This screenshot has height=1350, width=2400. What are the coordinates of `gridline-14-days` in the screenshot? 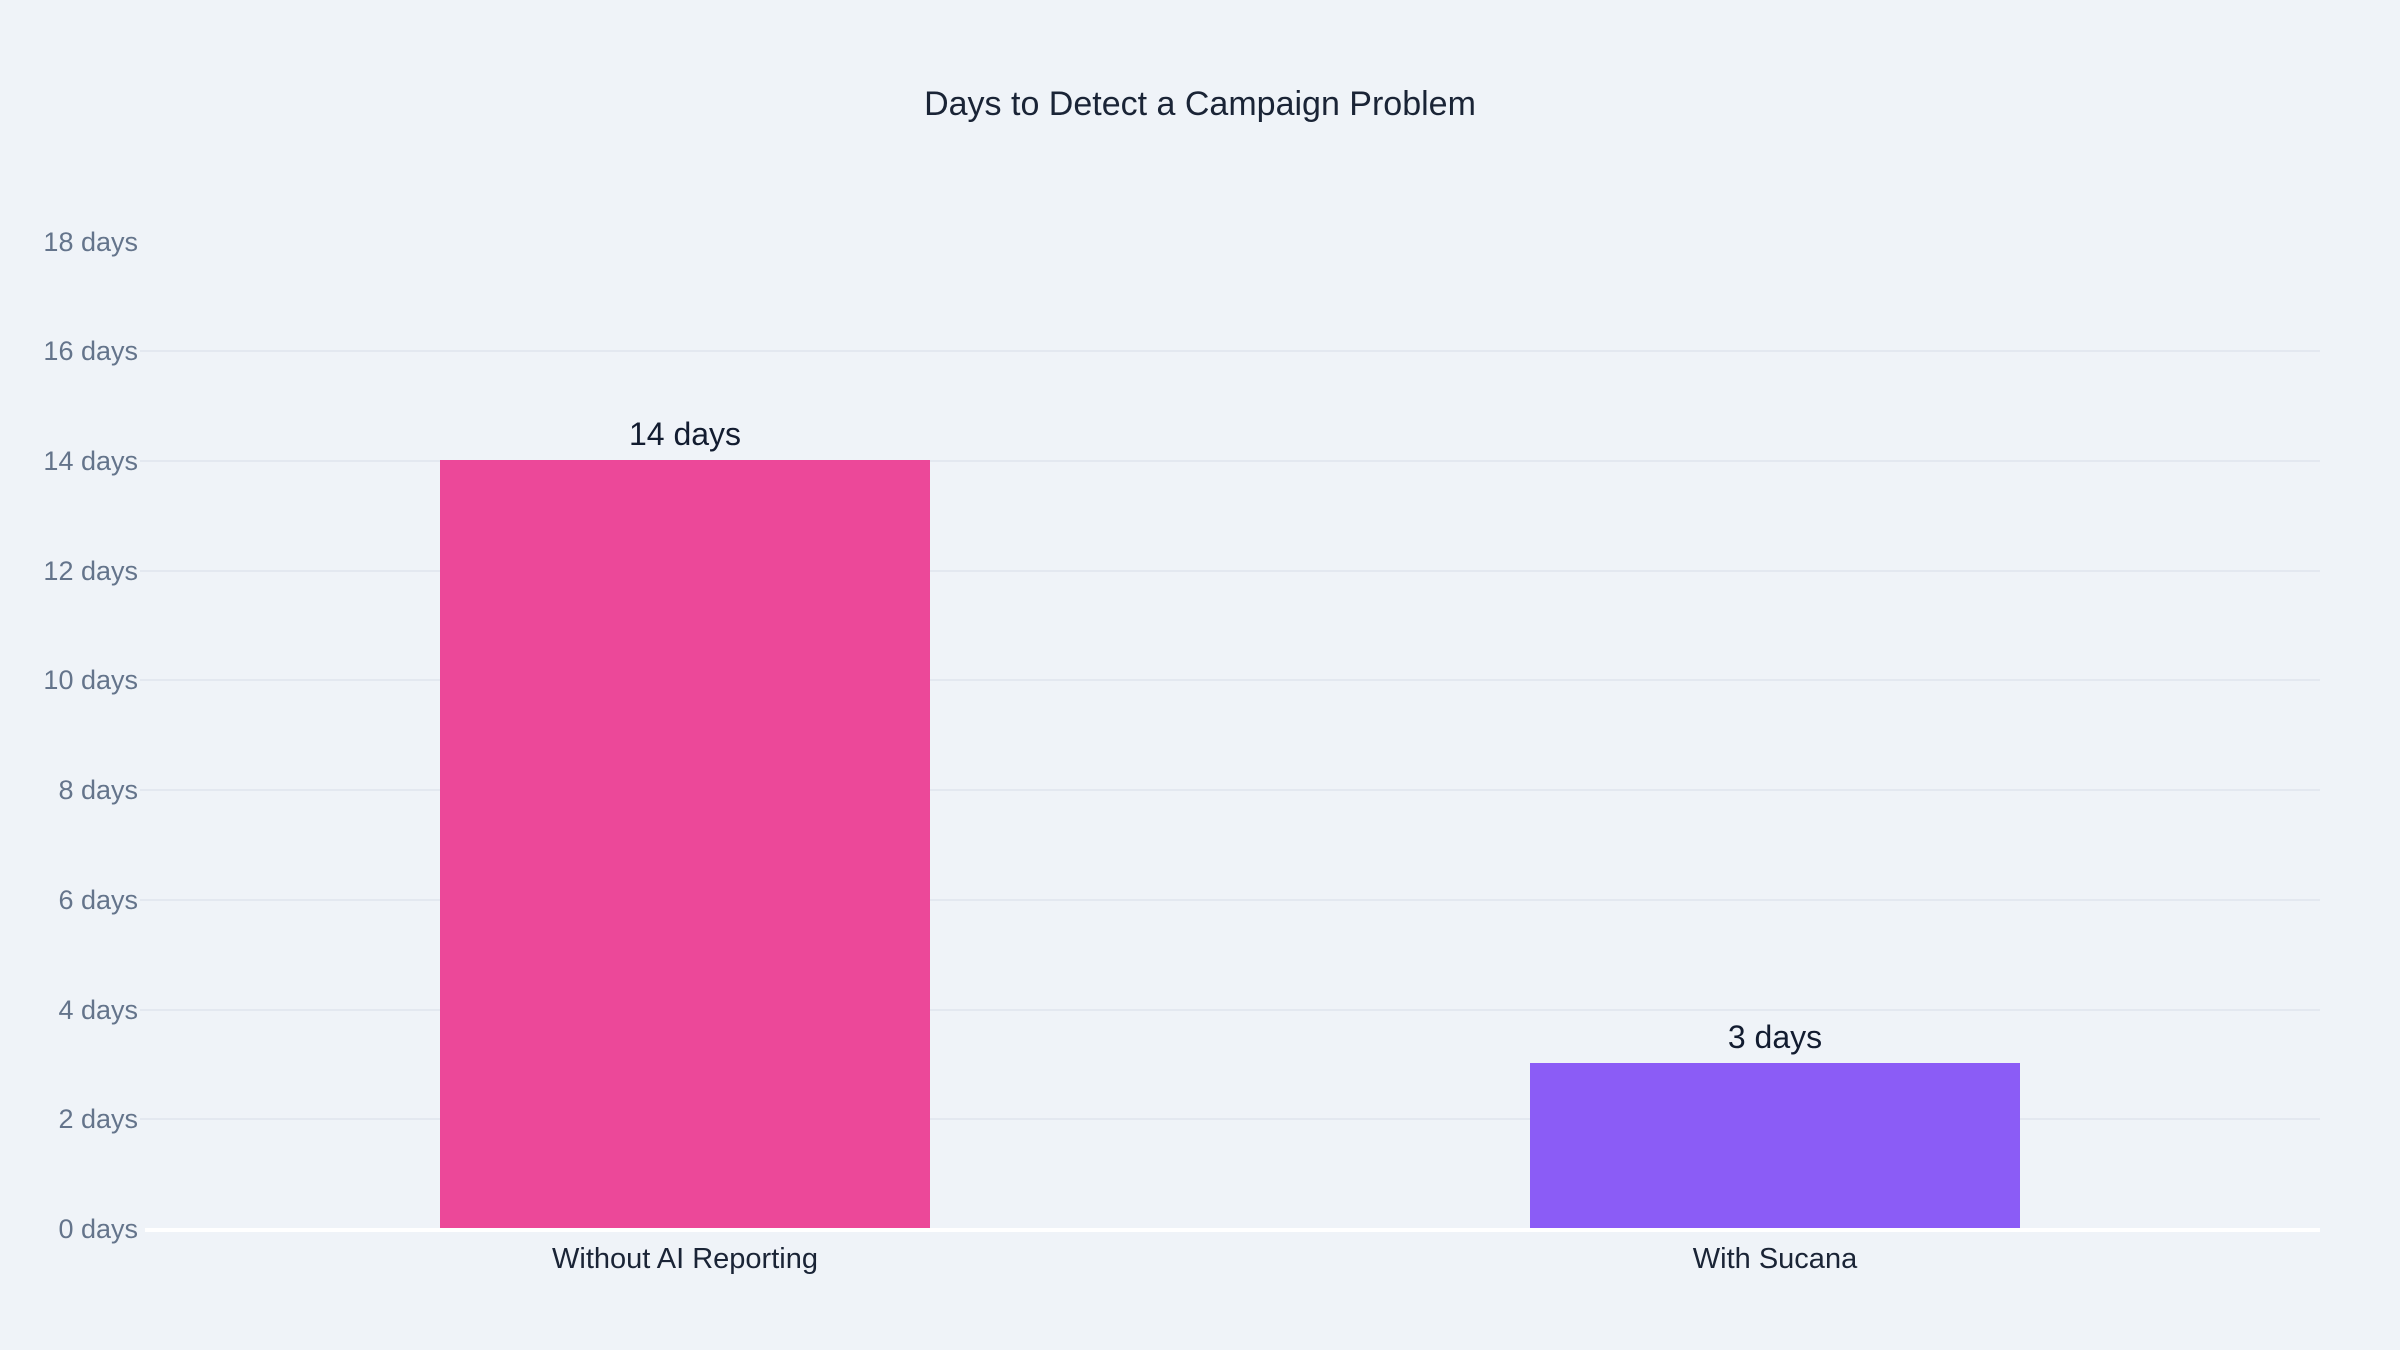 It's located at (1230, 461).